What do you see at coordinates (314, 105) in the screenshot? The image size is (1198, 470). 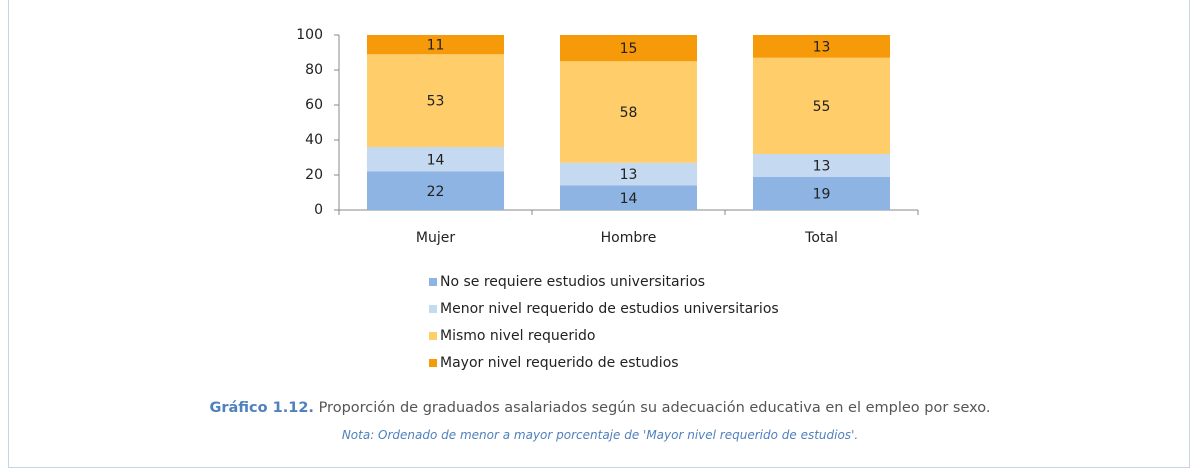 I see `y-tick-label: 60` at bounding box center [314, 105].